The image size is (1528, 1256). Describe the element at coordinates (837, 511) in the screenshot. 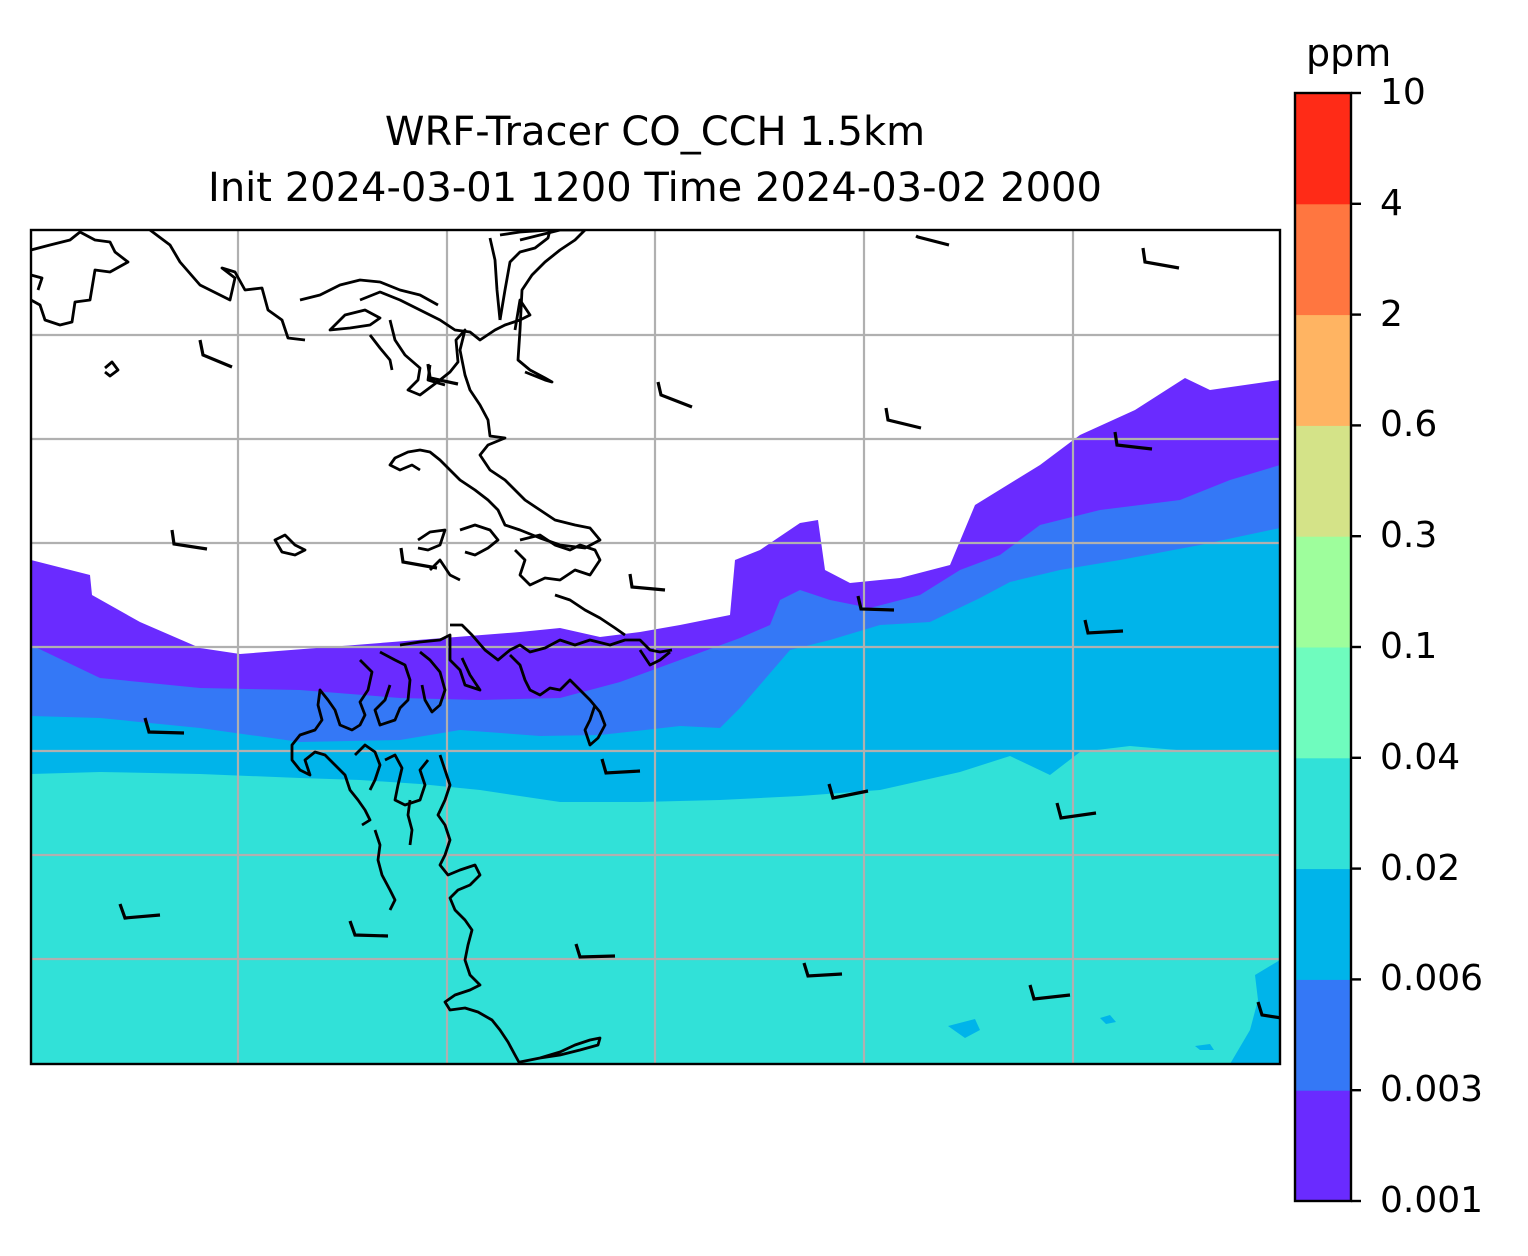

I see `patch-white` at that location.